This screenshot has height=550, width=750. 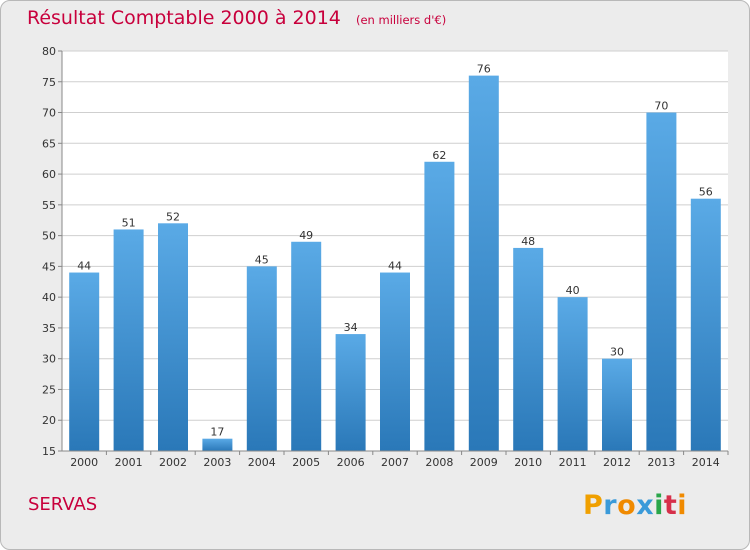 I want to click on x-tick-label: 2014, so click(x=706, y=462).